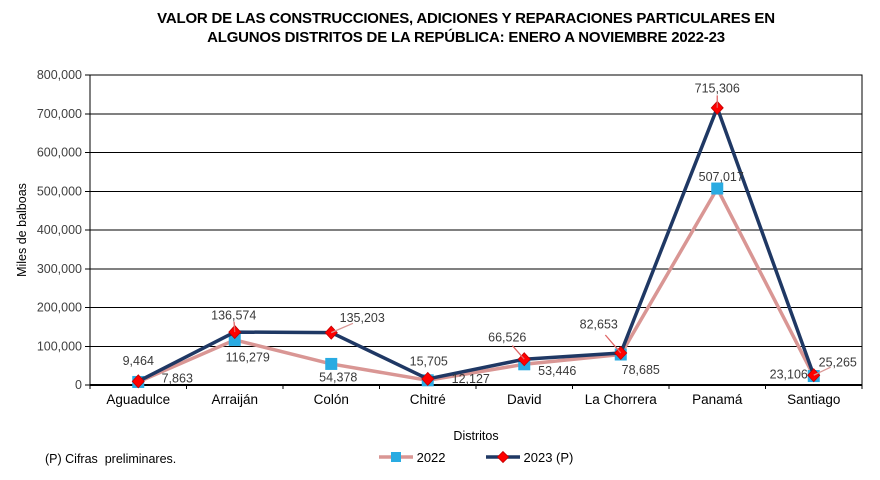 Image resolution: width=880 pixels, height=480 pixels. Describe the element at coordinates (507, 338) in the screenshot. I see `data-point-label: 66,526` at that location.